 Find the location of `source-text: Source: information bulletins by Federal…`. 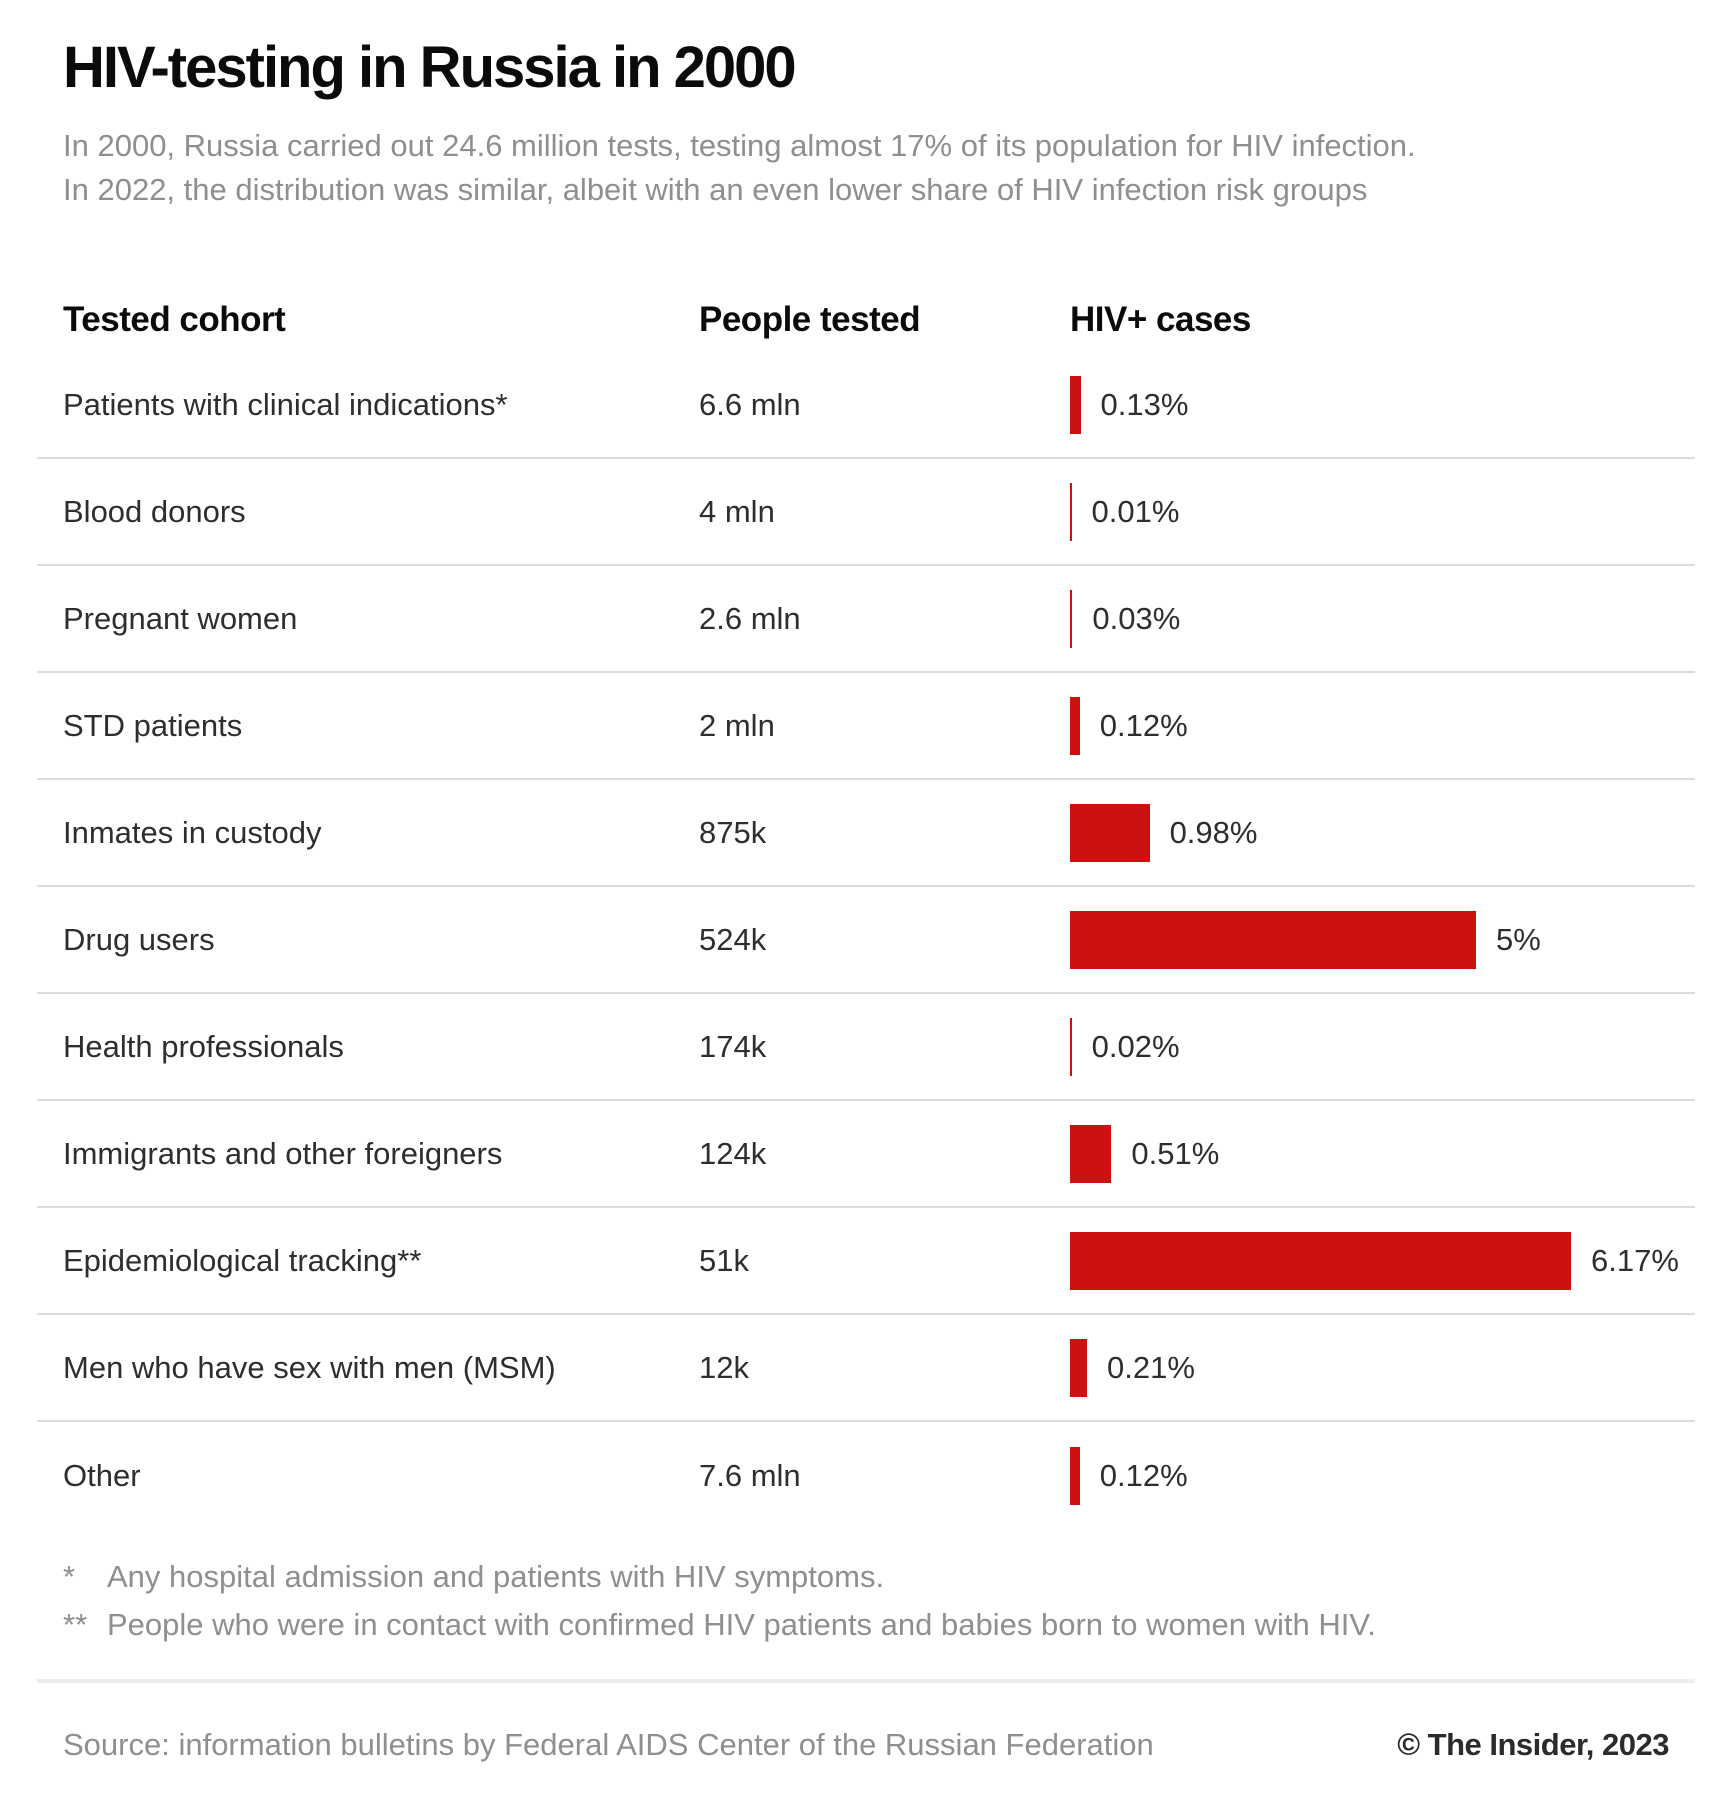

source-text: Source: information bulletins by Federal… is located at coordinates (608, 1744).